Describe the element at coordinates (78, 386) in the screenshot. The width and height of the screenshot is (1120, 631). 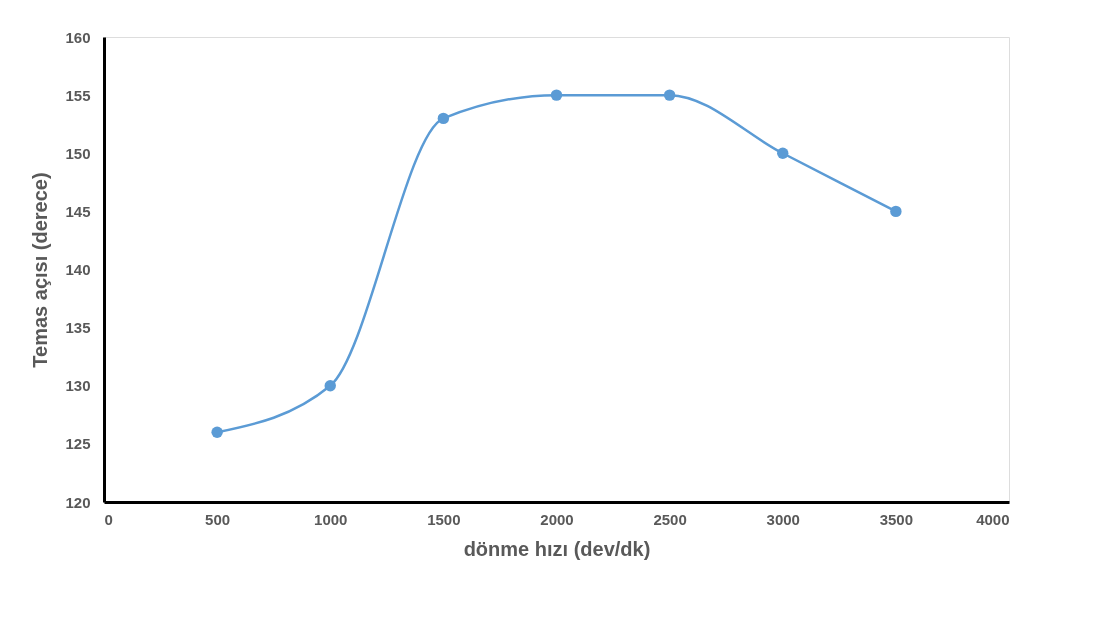
I see `y-tick-label: 130` at that location.